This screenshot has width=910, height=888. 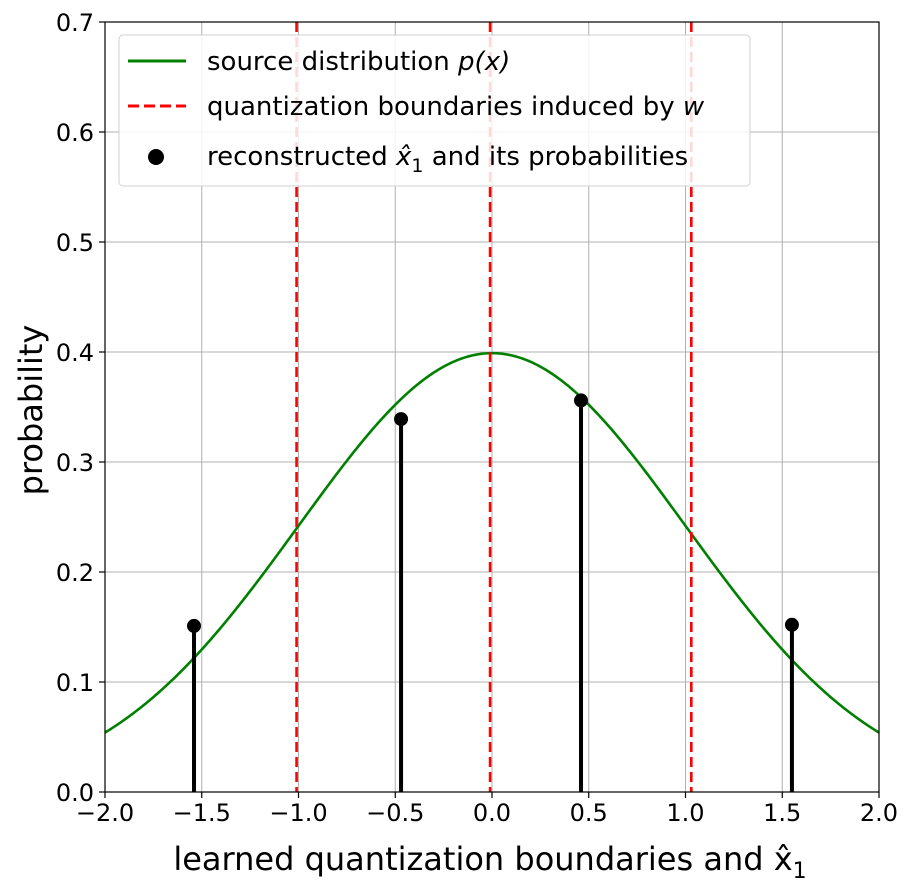 What do you see at coordinates (80, 408) in the screenshot?
I see `y-axis: 0.0 0.1 0.2 0.3 0.4 0.5 0.6 0.7` at bounding box center [80, 408].